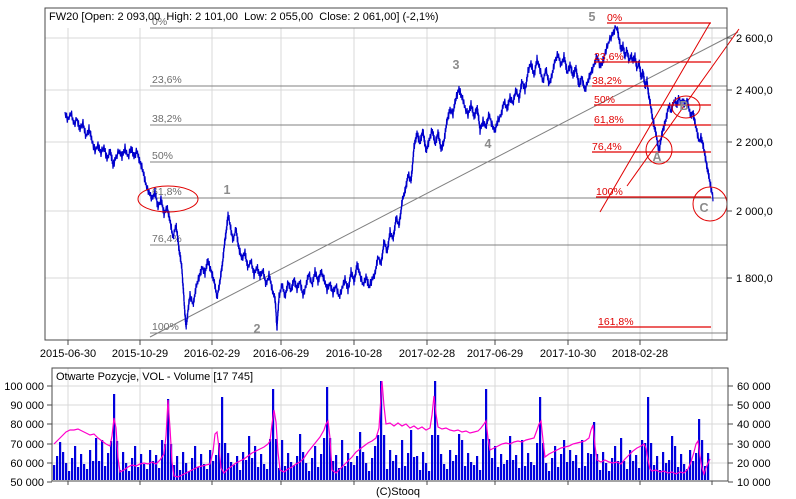 This screenshot has height=499, width=796. What do you see at coordinates (683, 107) in the screenshot?
I see `channel-line-red` at bounding box center [683, 107].